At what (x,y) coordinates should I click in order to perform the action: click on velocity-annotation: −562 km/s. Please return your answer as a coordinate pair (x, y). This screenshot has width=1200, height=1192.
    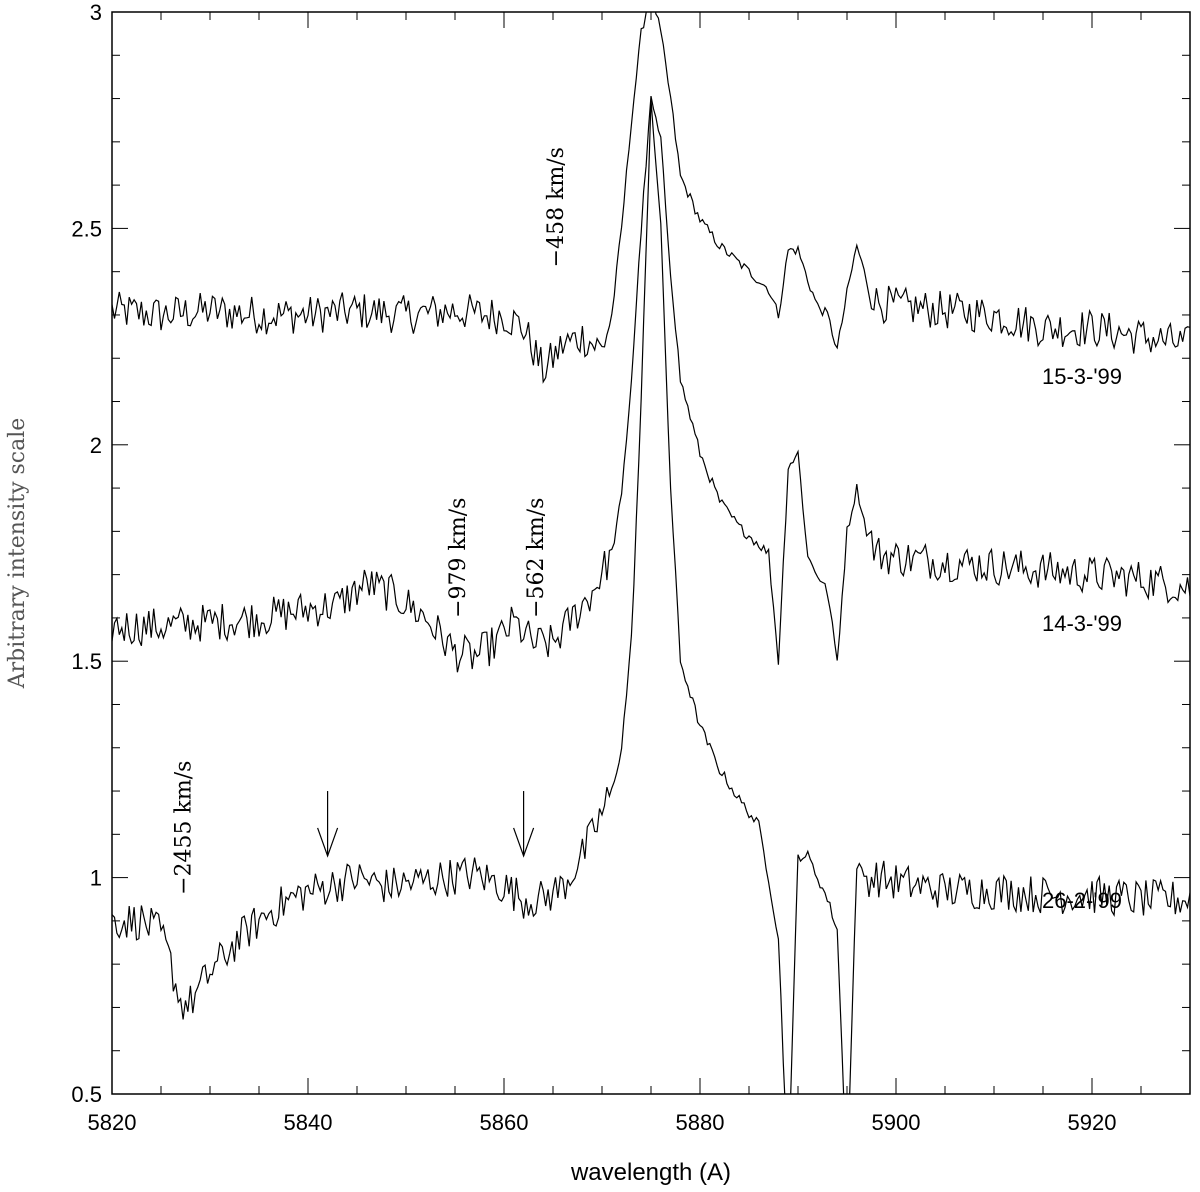
    Looking at the image, I should click on (536, 558).